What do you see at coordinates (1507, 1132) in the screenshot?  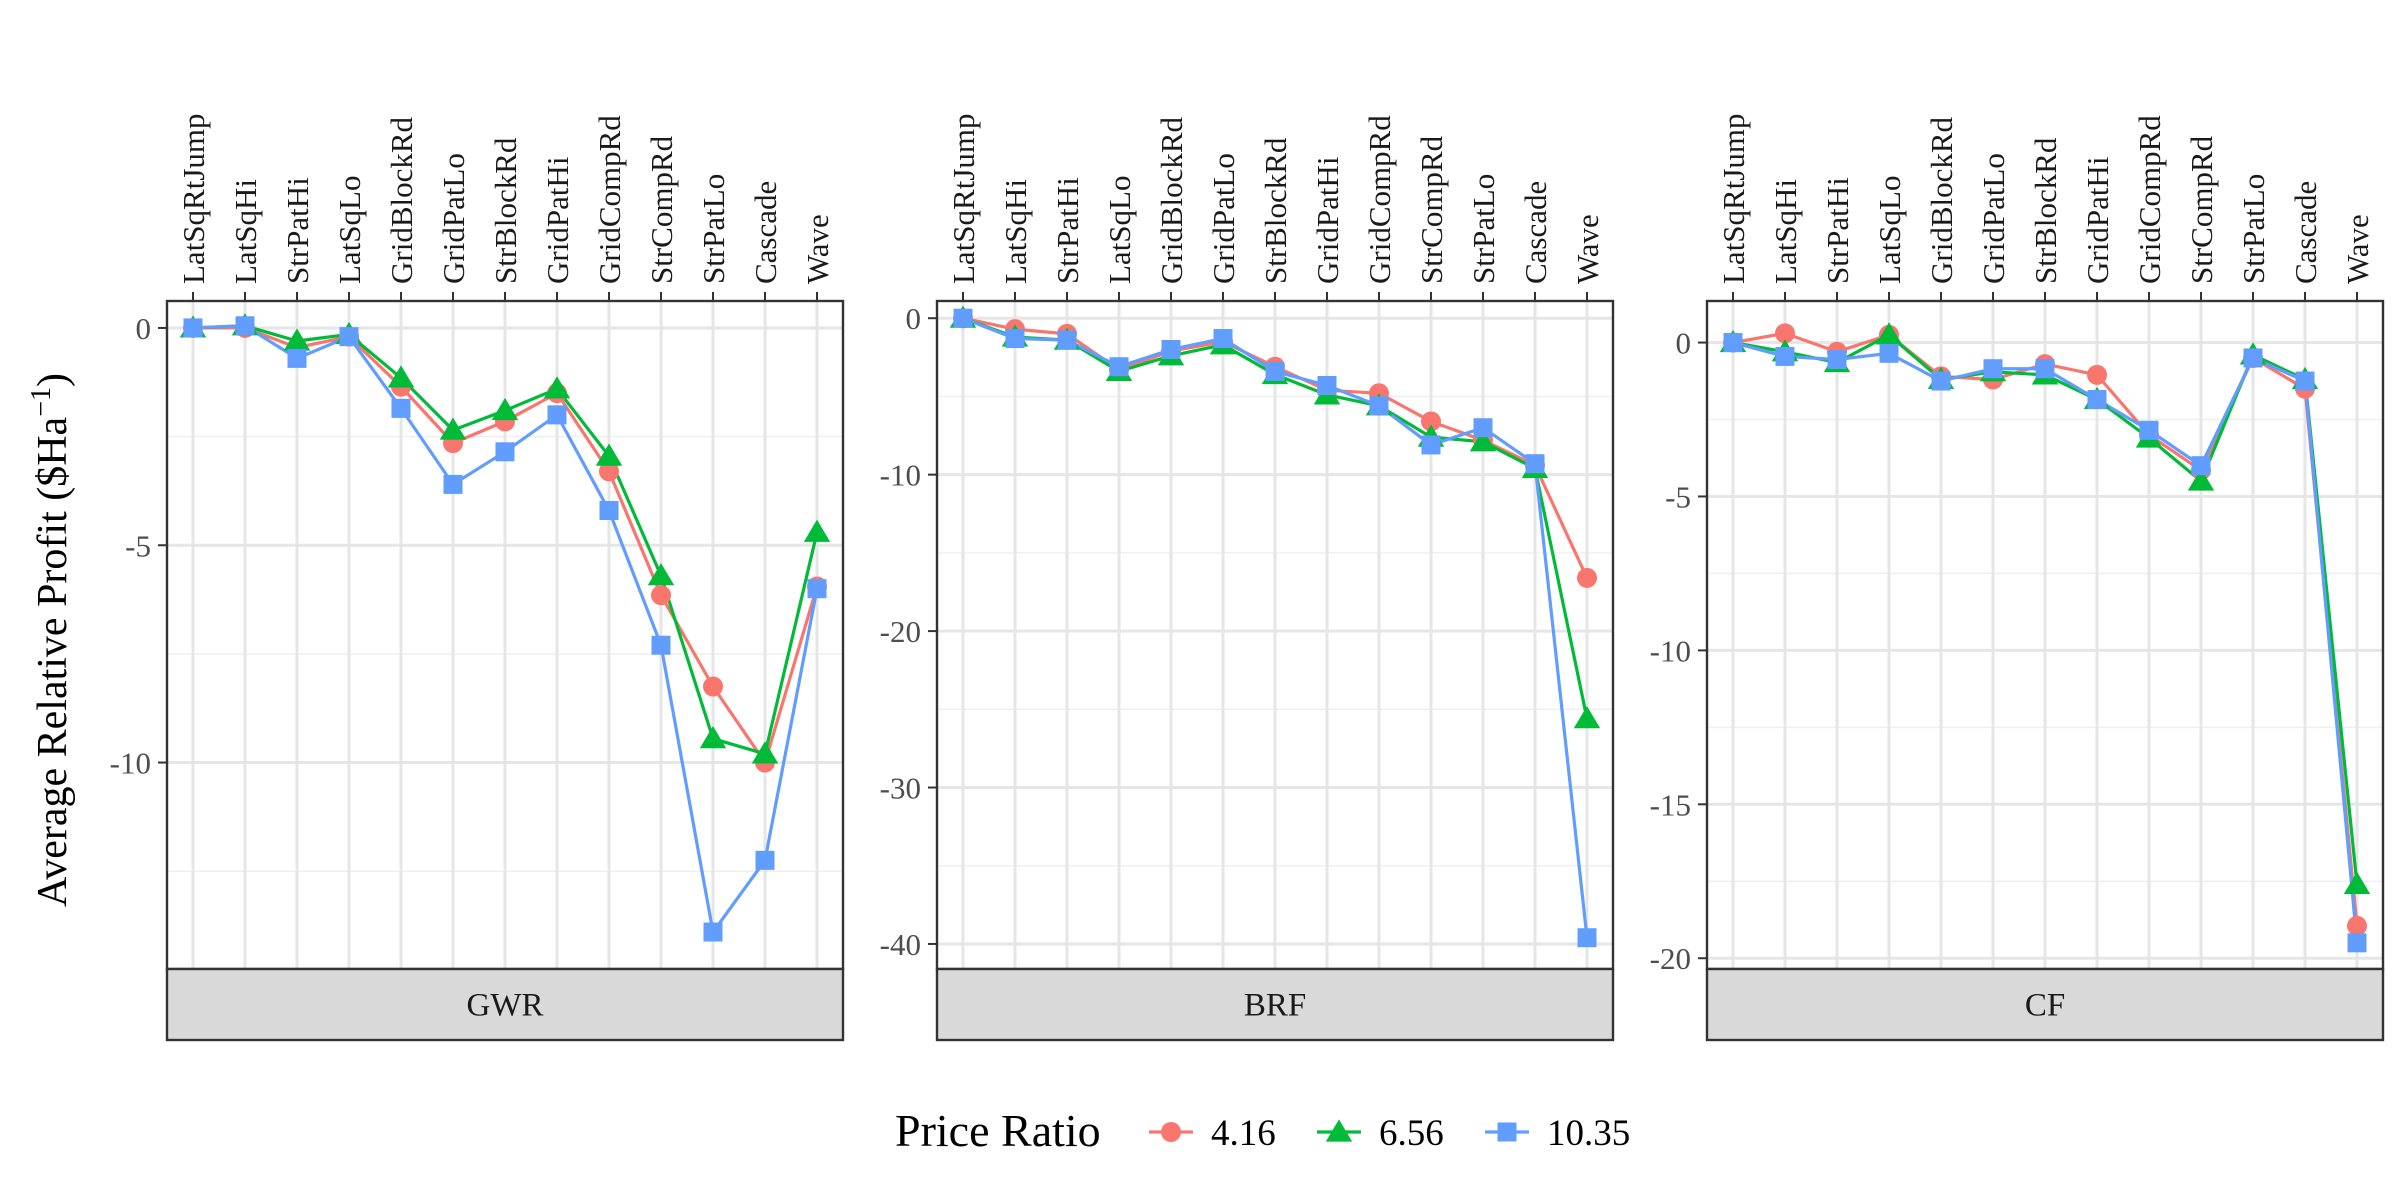 I see `legend-key-square` at bounding box center [1507, 1132].